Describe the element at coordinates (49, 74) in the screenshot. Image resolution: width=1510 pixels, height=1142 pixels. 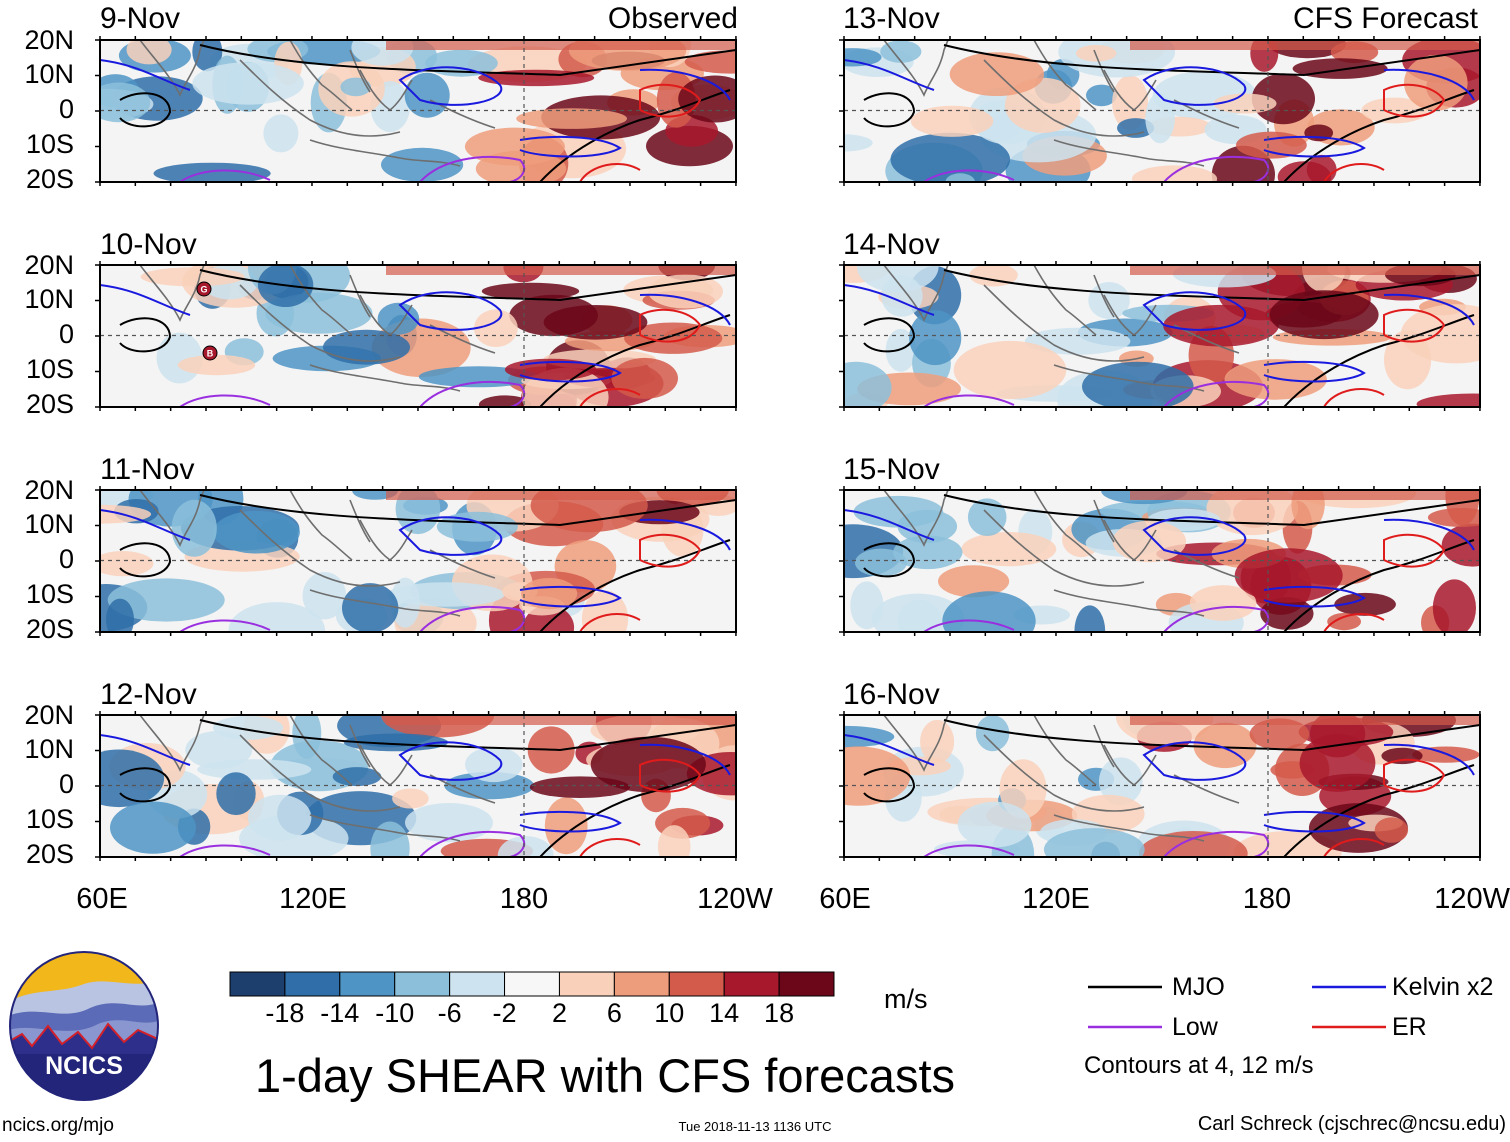
I see `lat-label-1-1: 10N` at that location.